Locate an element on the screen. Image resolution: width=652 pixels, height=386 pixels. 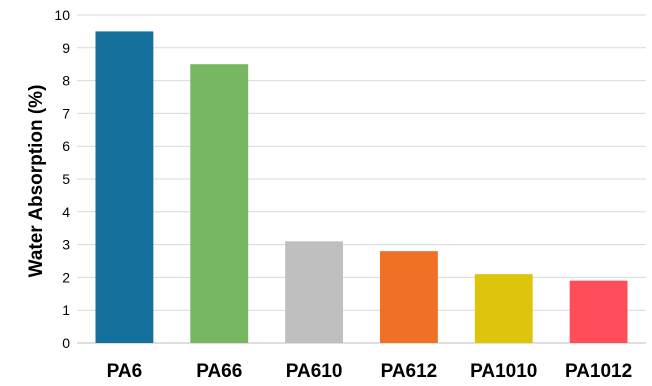
y-tick-label: 5 is located at coordinates (66, 179).